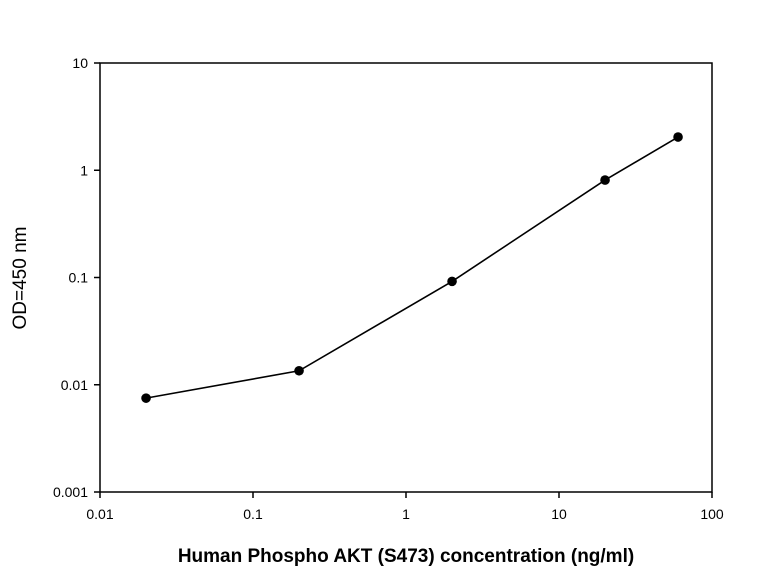 This screenshot has height=570, width=768. What do you see at coordinates (74, 385) in the screenshot?
I see `y-tick-label: 0.01` at bounding box center [74, 385].